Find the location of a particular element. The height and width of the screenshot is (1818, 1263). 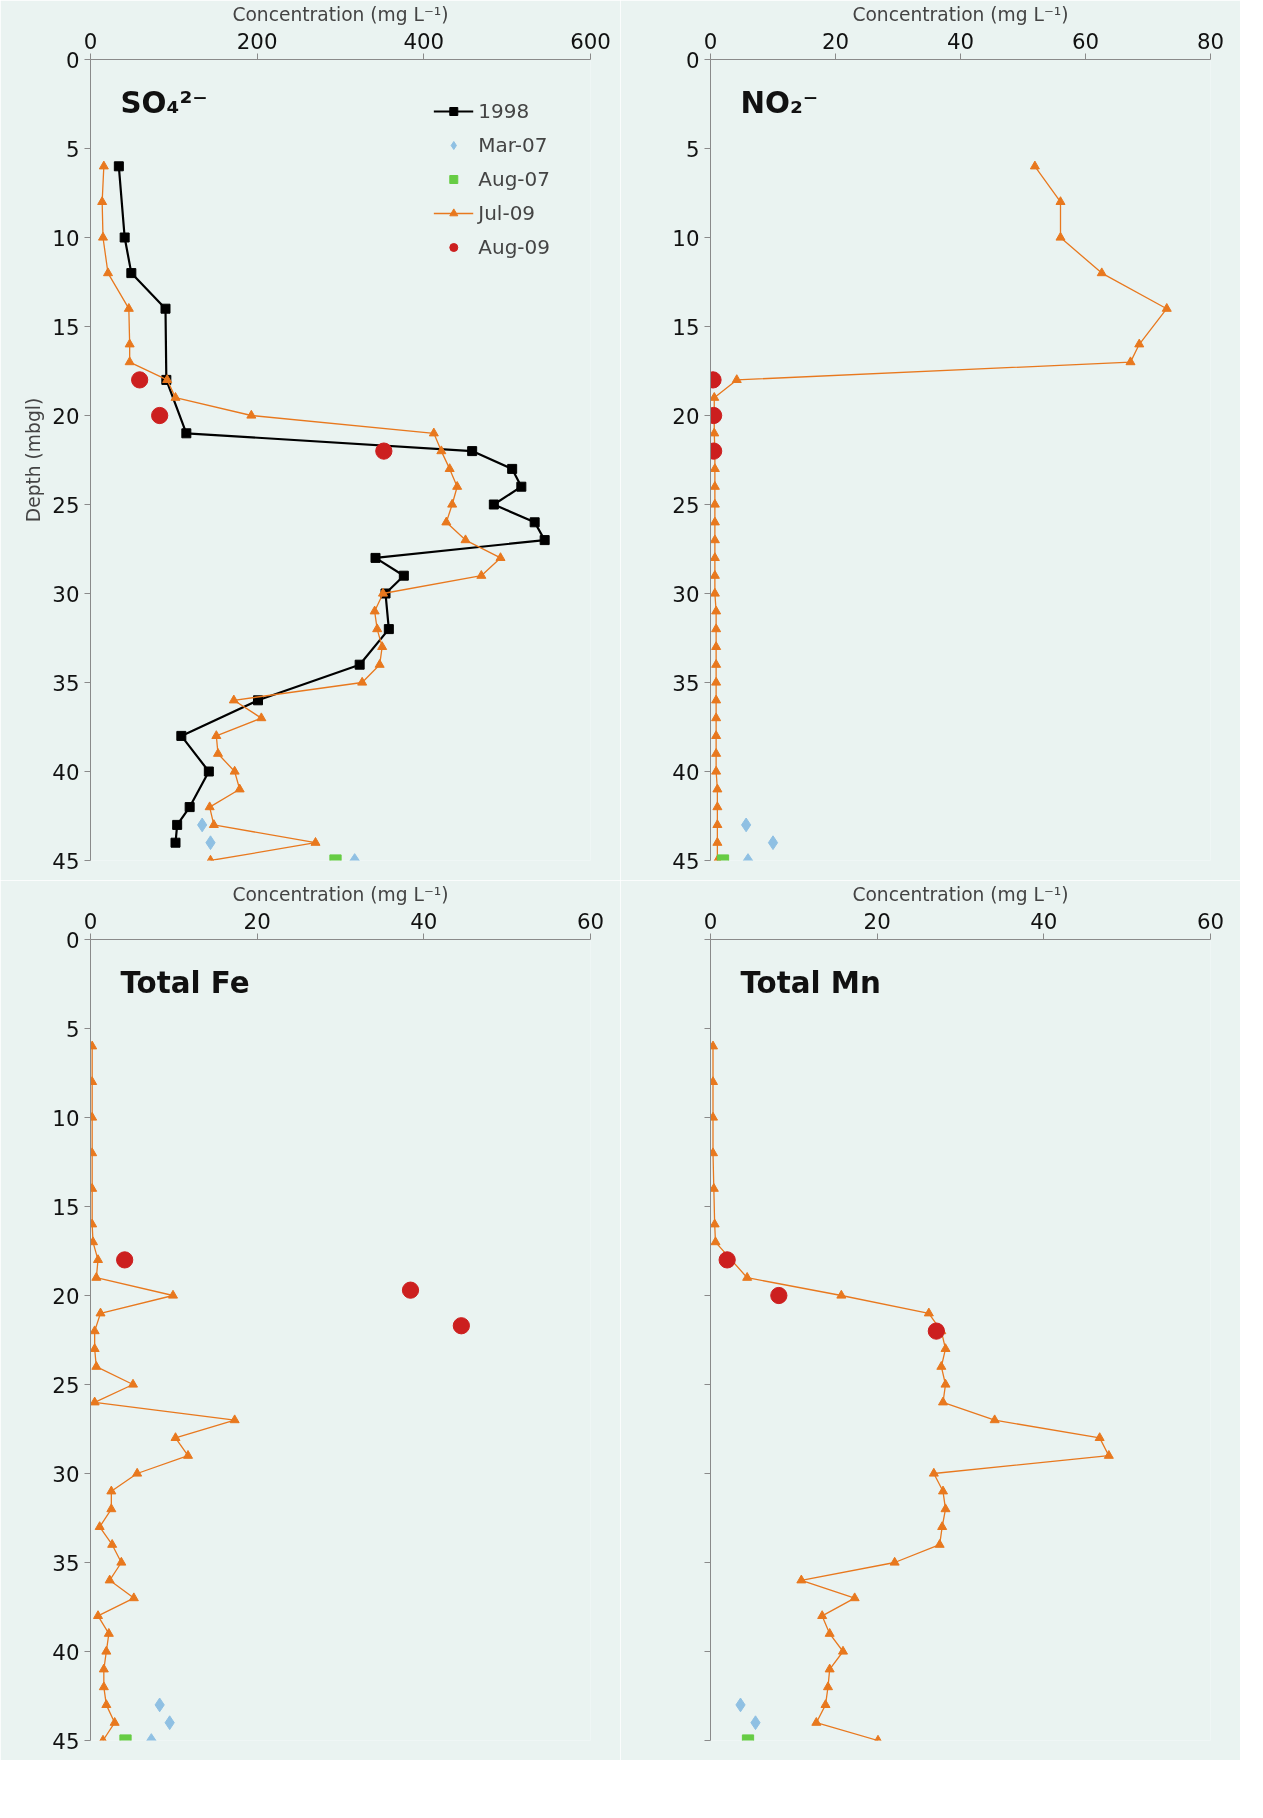

x-tick-label: 400 is located at coordinates (424, 41).